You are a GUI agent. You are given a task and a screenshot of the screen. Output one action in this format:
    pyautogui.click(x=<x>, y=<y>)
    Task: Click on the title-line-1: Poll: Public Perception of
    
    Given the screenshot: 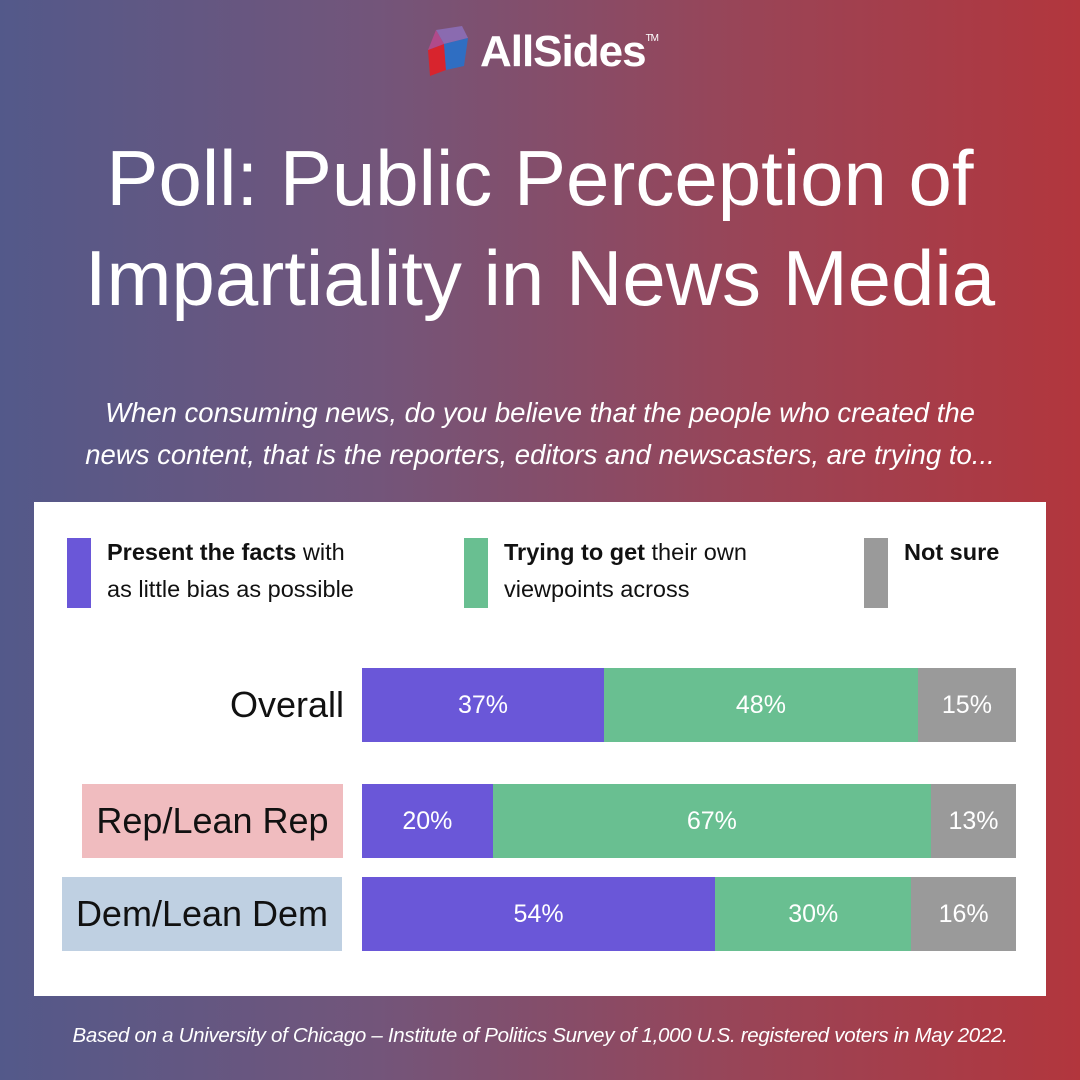 What is the action you would take?
    pyautogui.click(x=540, y=178)
    